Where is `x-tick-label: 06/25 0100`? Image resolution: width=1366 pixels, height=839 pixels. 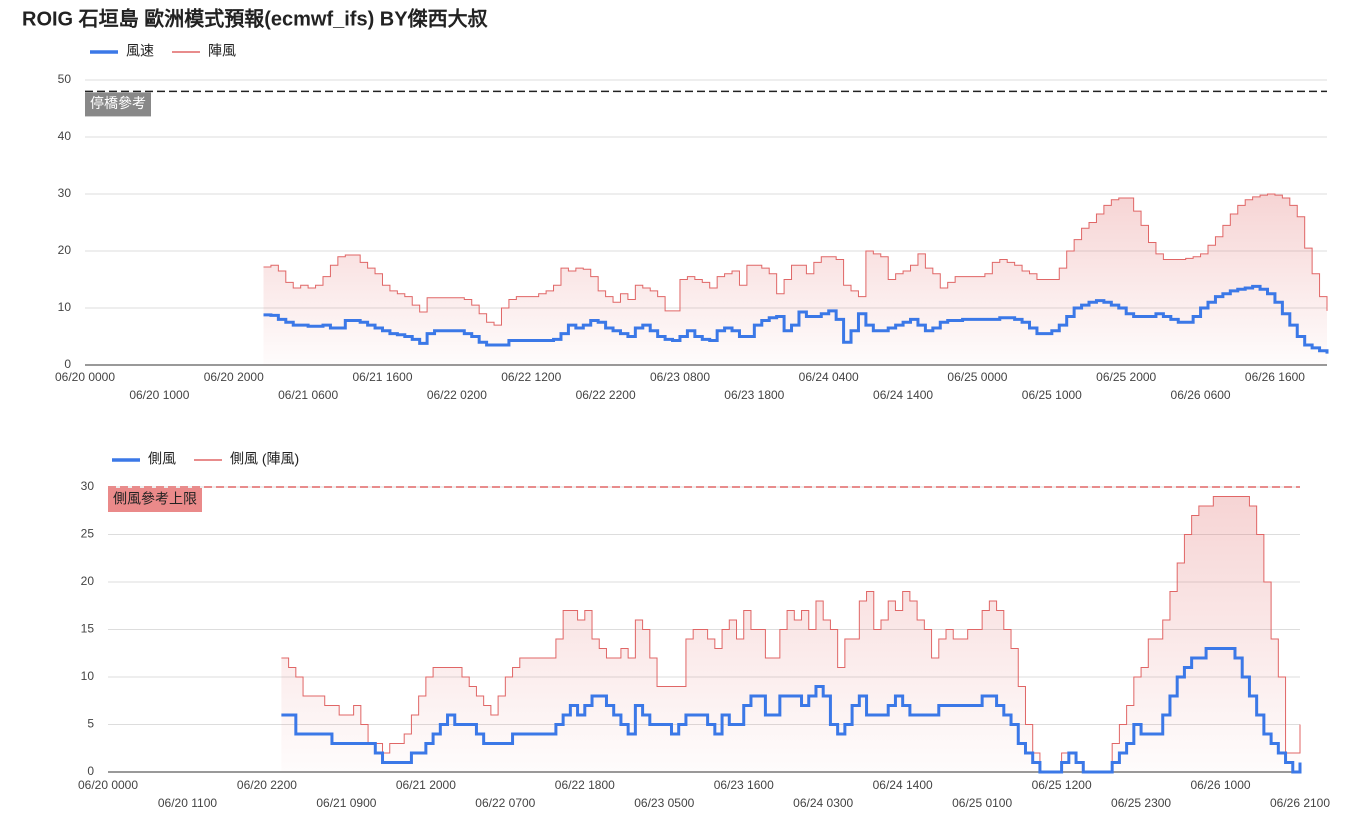
x-tick-label: 06/25 0100 is located at coordinates (982, 803).